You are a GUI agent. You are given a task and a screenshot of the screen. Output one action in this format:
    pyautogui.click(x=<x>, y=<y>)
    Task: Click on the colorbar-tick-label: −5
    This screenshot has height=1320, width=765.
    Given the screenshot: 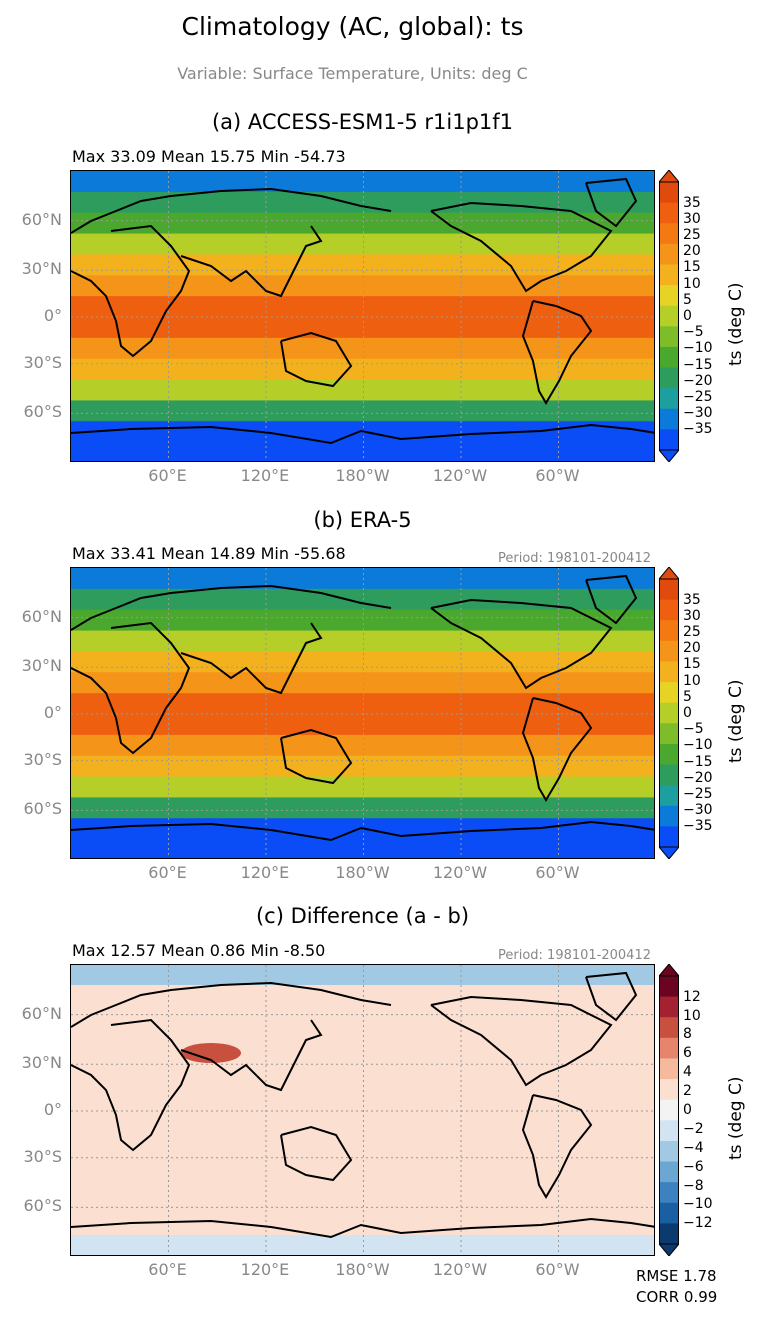 What is the action you would take?
    pyautogui.click(x=693, y=729)
    